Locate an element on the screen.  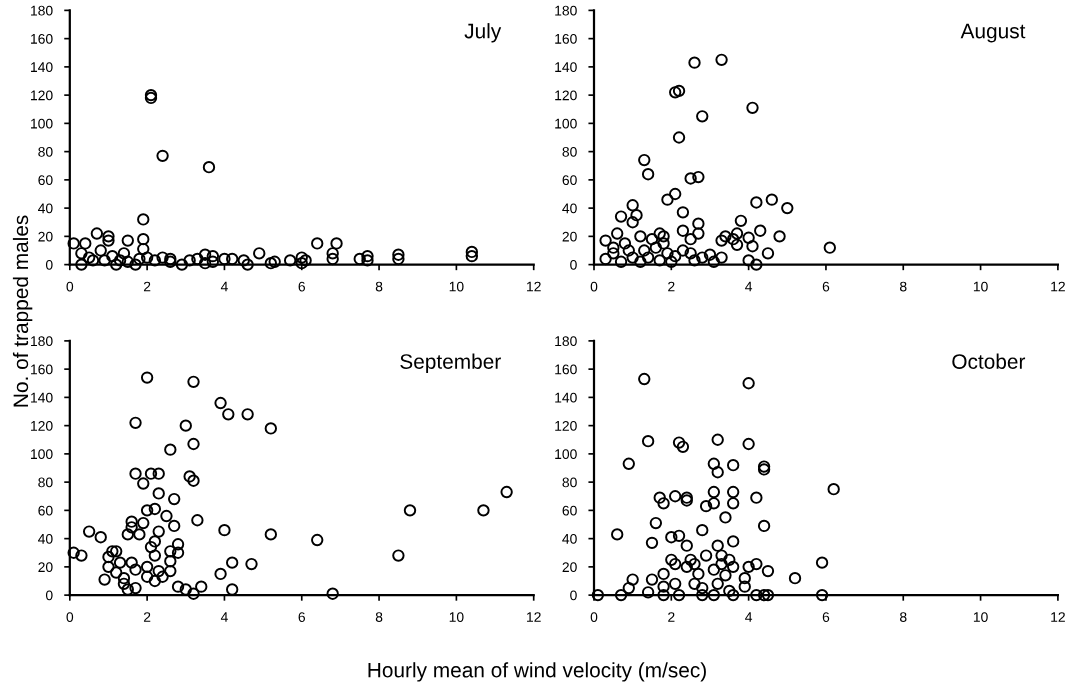
text: July is located at coordinates (483, 33).